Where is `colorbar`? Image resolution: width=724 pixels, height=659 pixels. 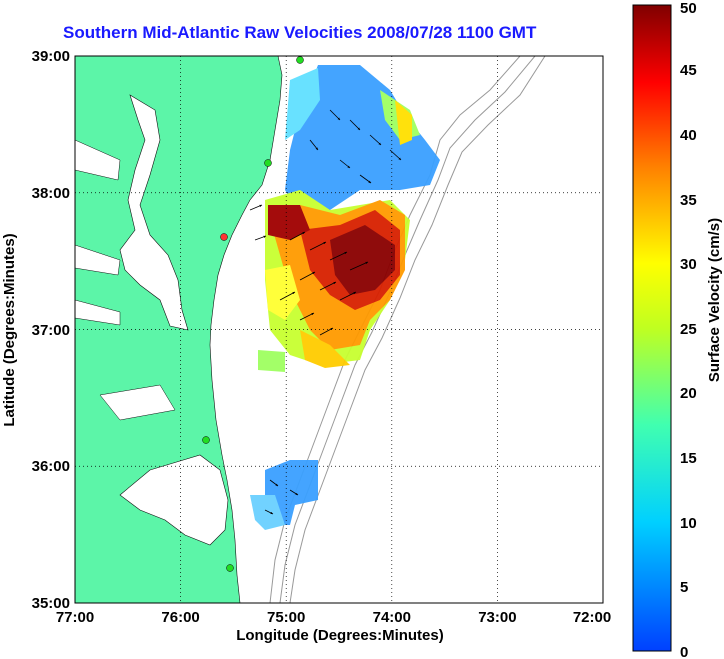 colorbar is located at coordinates (652, 328).